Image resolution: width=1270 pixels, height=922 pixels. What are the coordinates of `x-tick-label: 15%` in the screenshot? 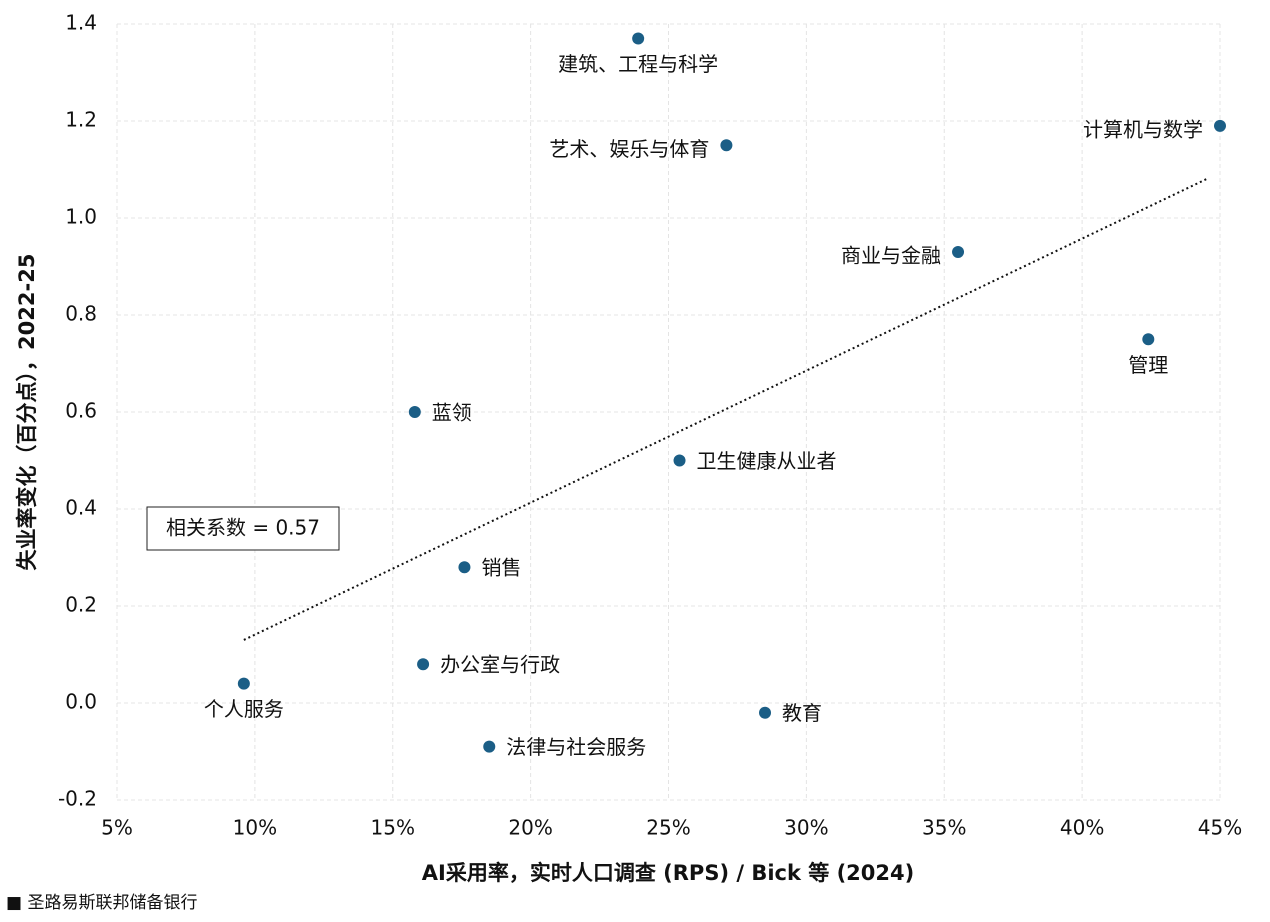 It's located at (393, 828).